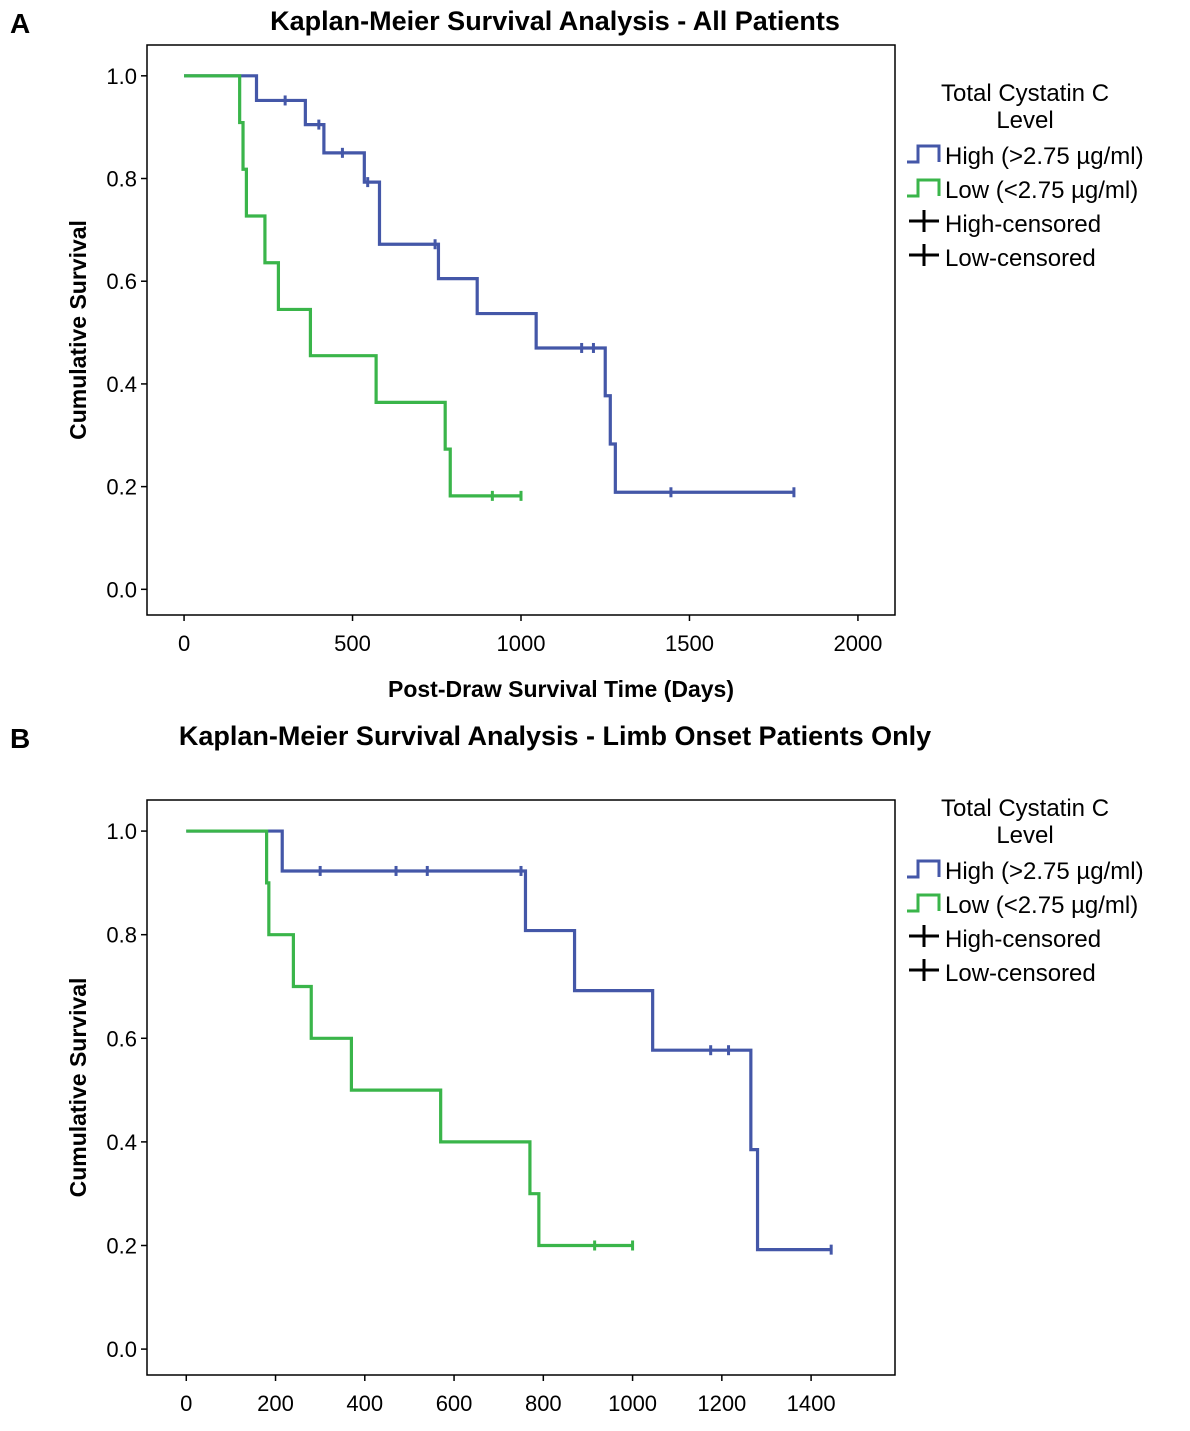 The image size is (1190, 1431). I want to click on x-tick-label: 1200, so click(721, 1403).